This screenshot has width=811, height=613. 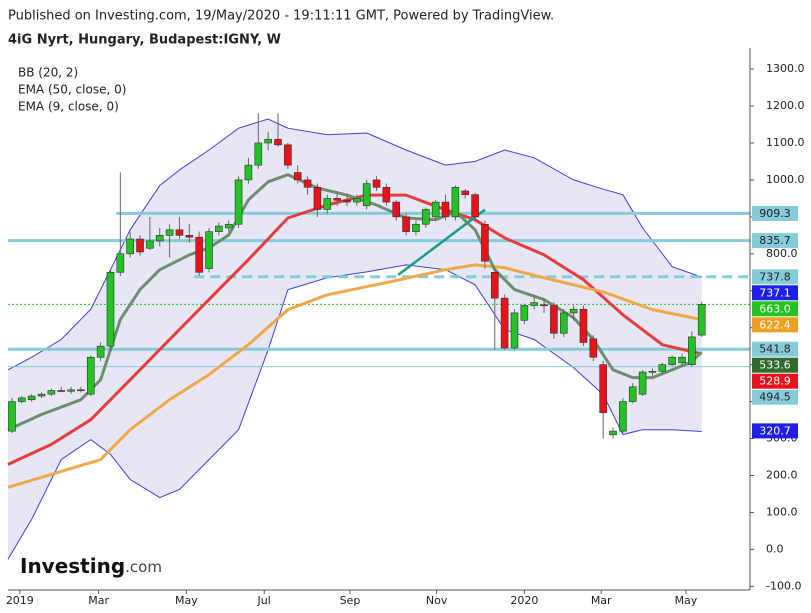 What do you see at coordinates (72, 90) in the screenshot?
I see `legend-entry: EMA (50, close, 0)` at bounding box center [72, 90].